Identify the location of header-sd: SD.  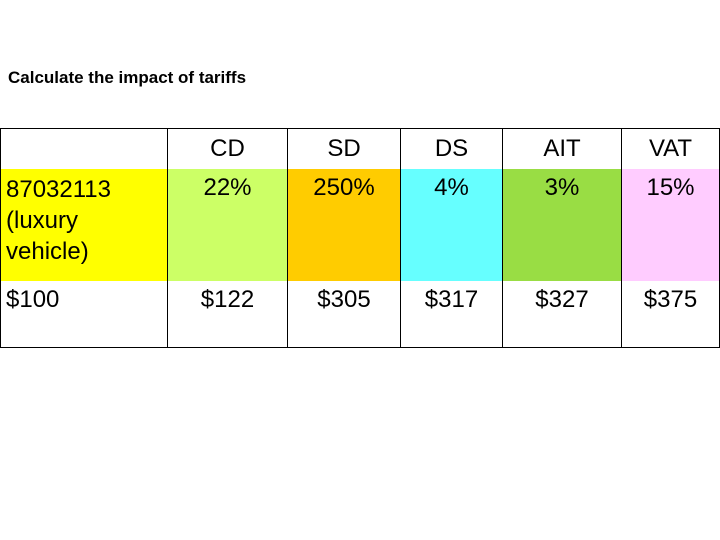
(344, 148).